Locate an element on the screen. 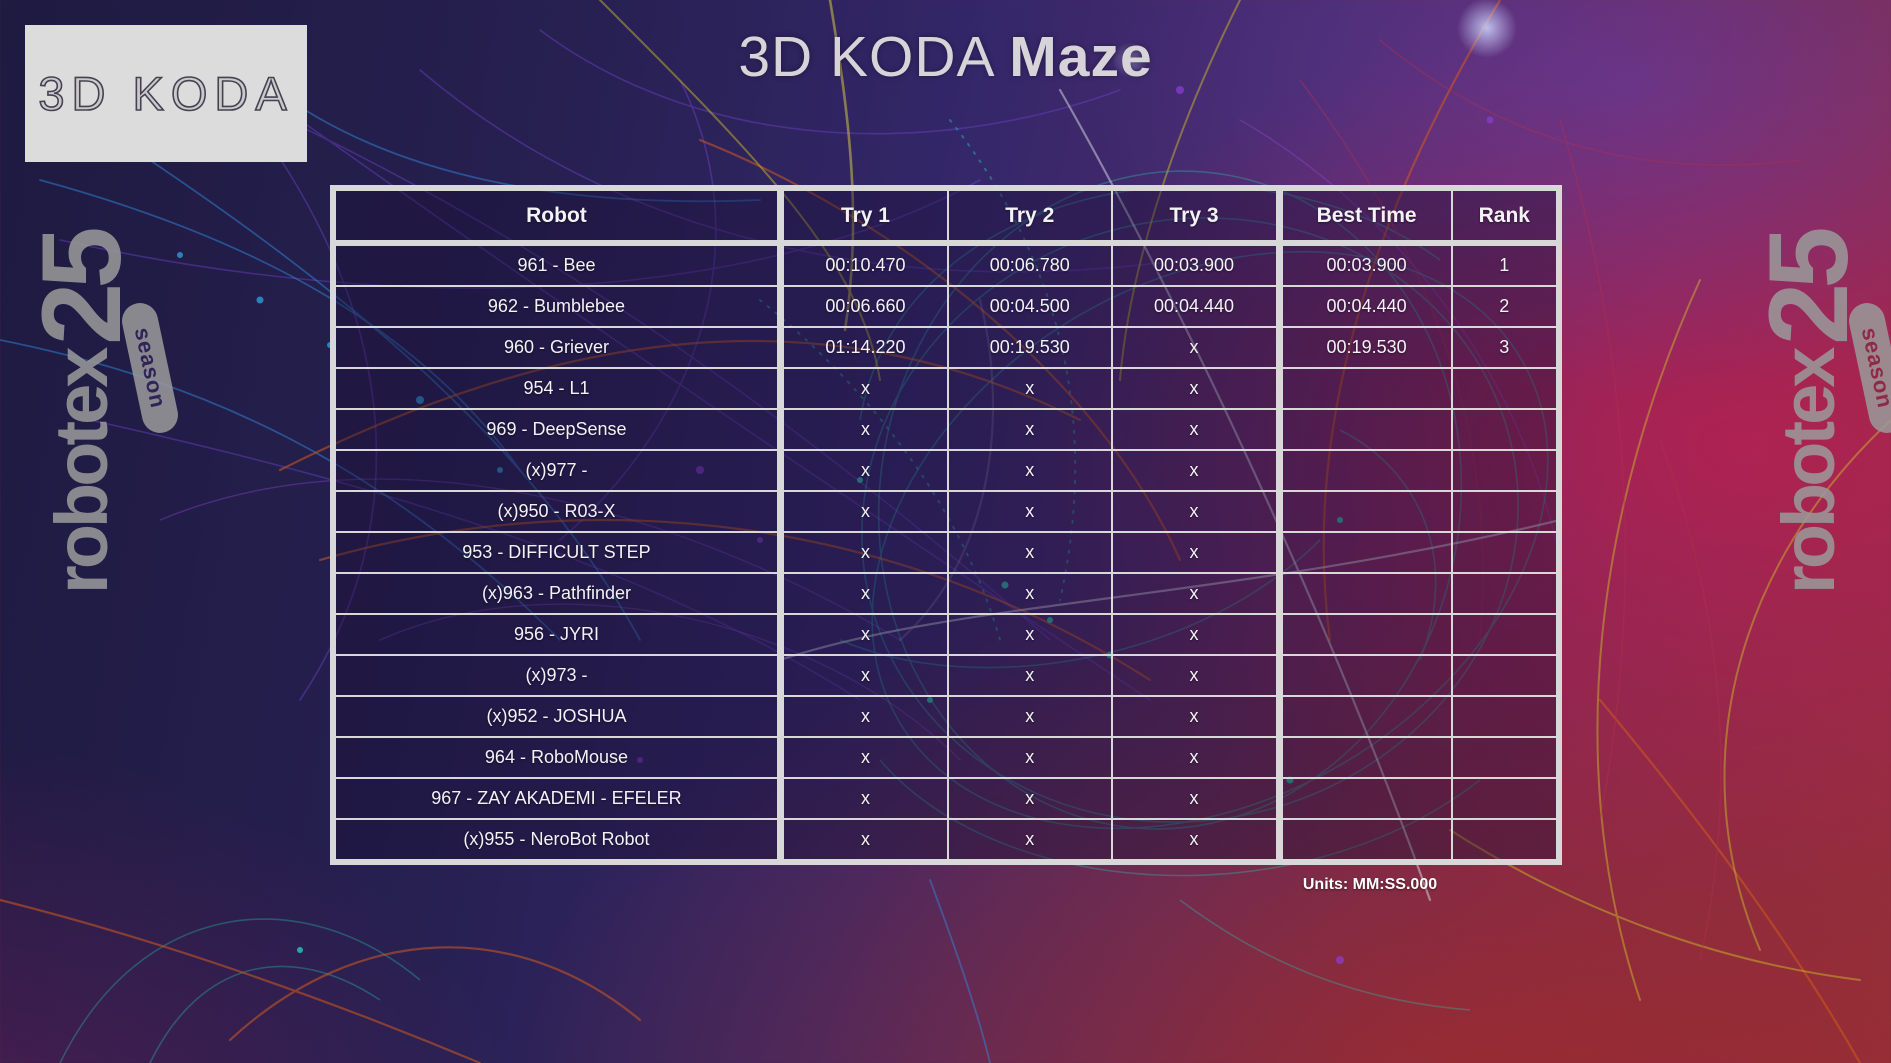 This screenshot has width=1891, height=1063. robotex-wordmark: robotex25 is located at coordinates (81, 413).